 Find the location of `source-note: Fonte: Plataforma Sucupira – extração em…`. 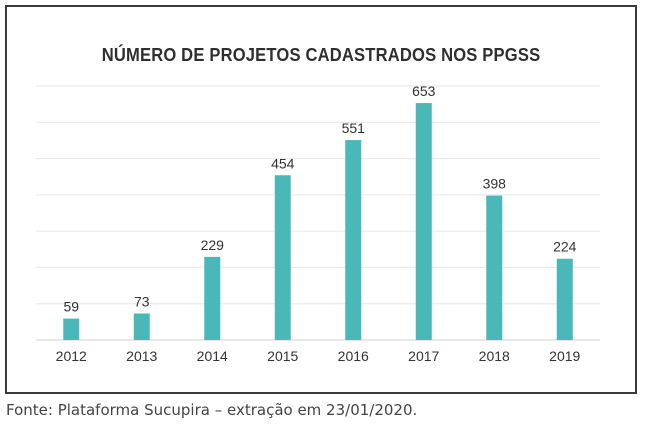

source-note: Fonte: Plataforma Sucupira – extração em… is located at coordinates (212, 410).